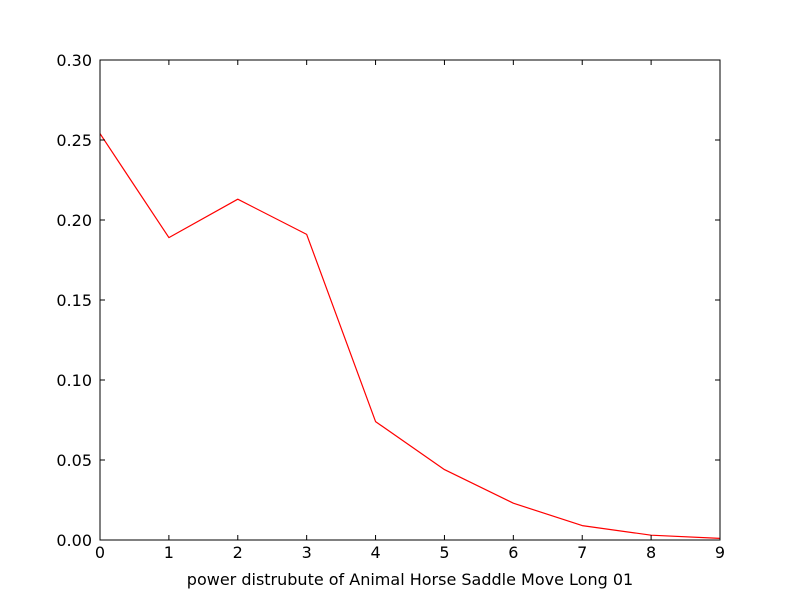  I want to click on y-tick-label: 0.00, so click(74, 540).